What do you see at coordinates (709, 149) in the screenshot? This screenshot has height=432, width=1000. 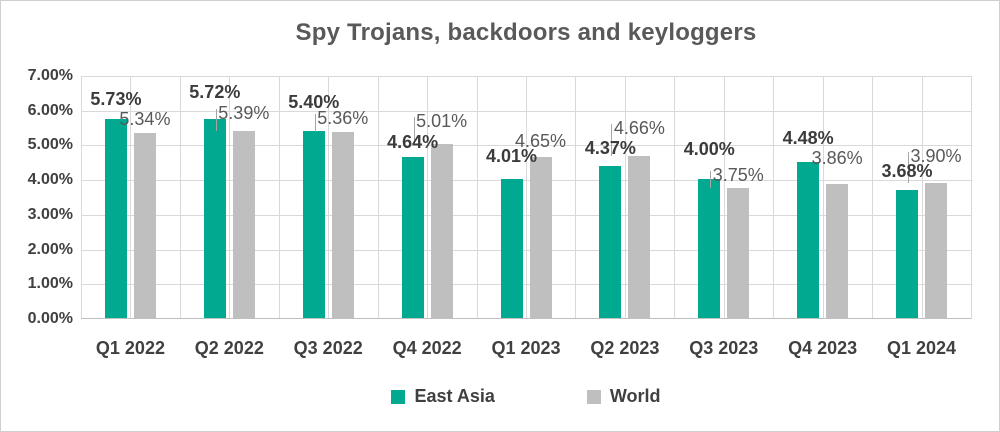 I see `data-label-east-asia: 4.00%` at bounding box center [709, 149].